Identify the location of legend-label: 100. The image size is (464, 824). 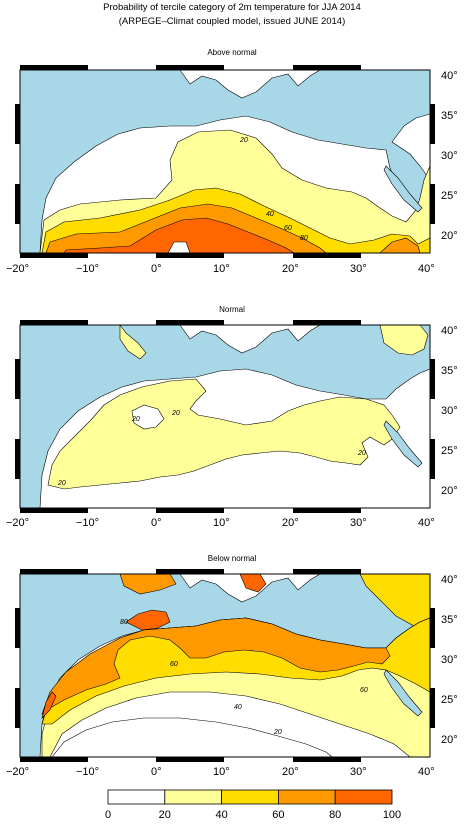
(392, 815).